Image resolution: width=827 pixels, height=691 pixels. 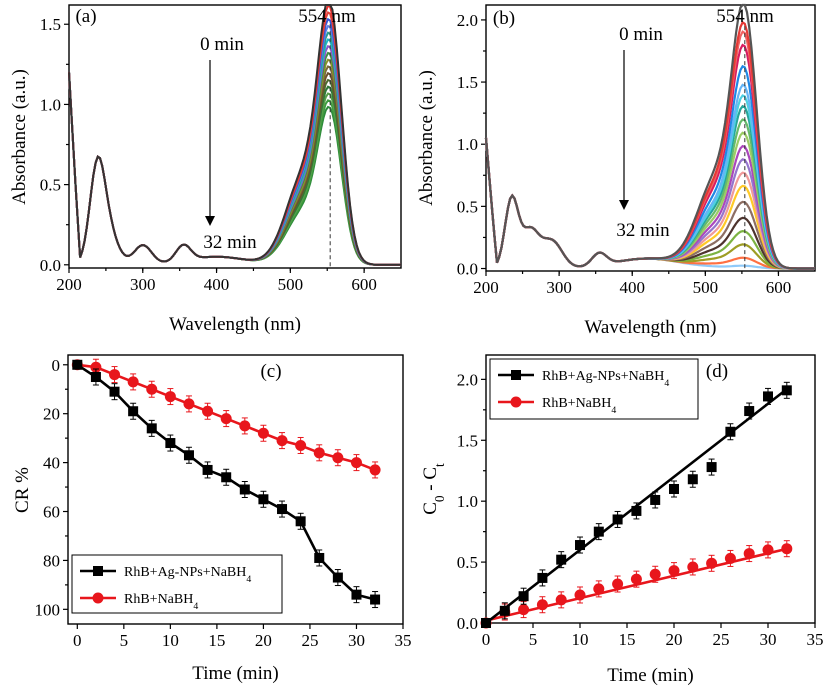 I want to click on y-tick-label: 2.0, so click(x=467, y=20).